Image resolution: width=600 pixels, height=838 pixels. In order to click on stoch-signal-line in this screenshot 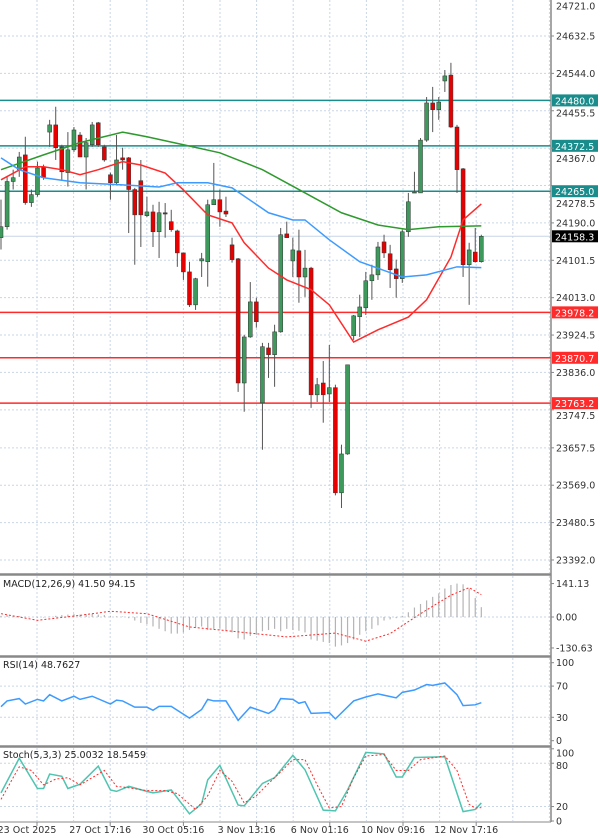, I will do `click(241, 782)`.